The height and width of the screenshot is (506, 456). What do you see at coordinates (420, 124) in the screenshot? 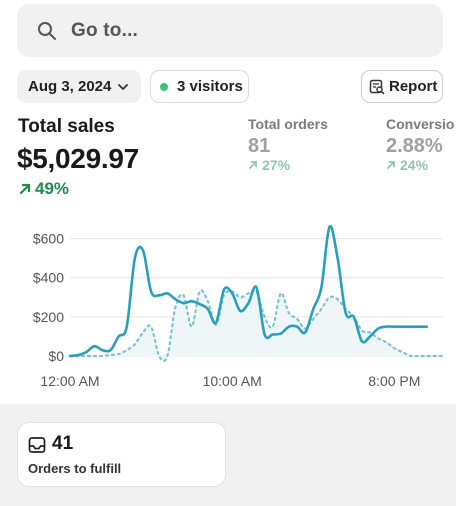
I see `conversion-title: Conversio` at bounding box center [420, 124].